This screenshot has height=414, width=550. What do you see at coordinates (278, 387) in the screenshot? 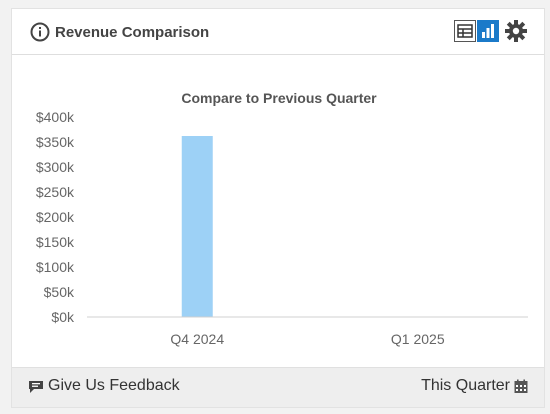
I see `card-footer: Give Us Feedback This Quarter` at bounding box center [278, 387].